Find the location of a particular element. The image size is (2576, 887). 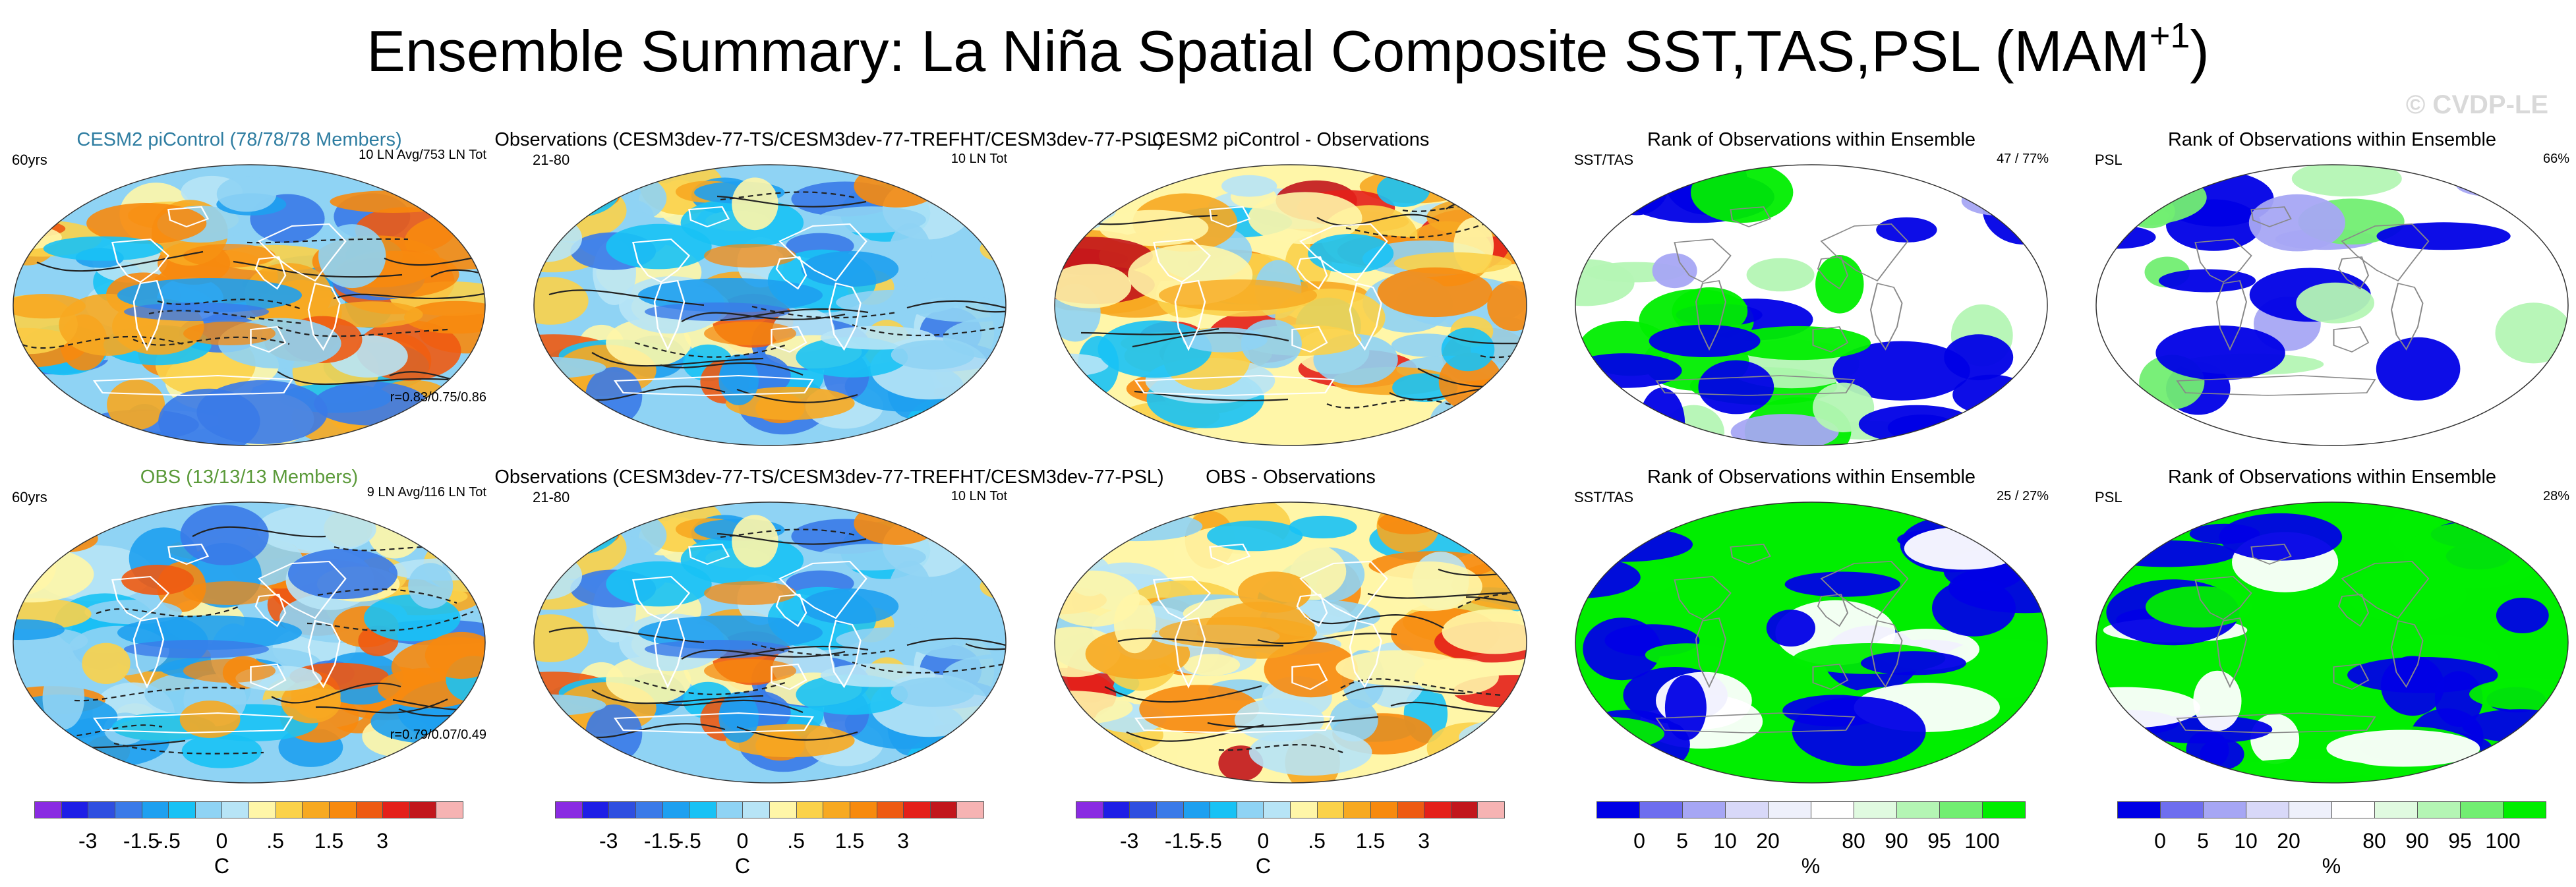

panel-r1c0-right-label: 9 LN Avg/116 LN Tot is located at coordinates (426, 492).